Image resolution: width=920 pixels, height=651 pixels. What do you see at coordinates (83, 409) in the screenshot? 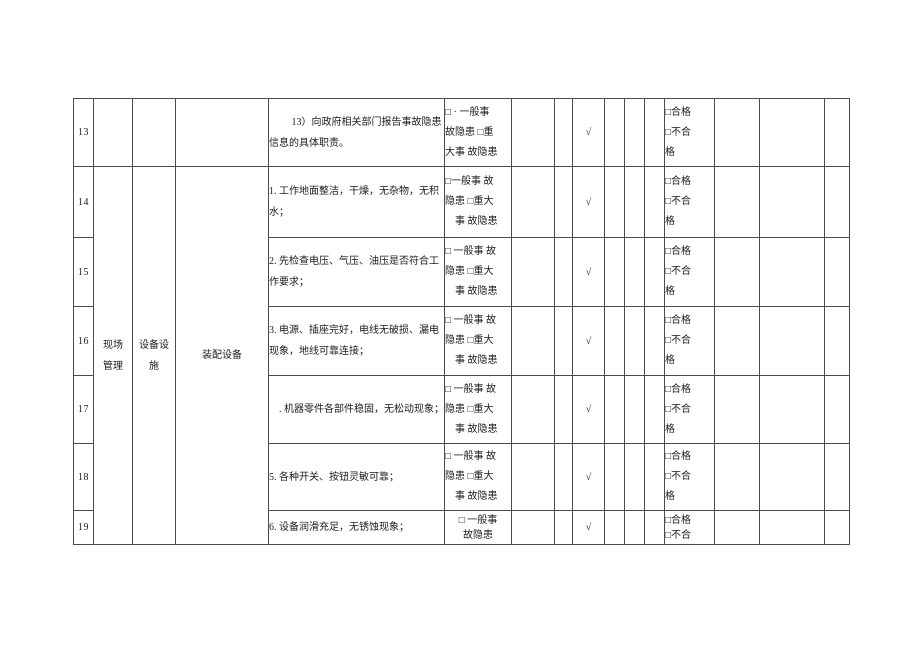
I see `row-number-cell: 17` at bounding box center [83, 409].